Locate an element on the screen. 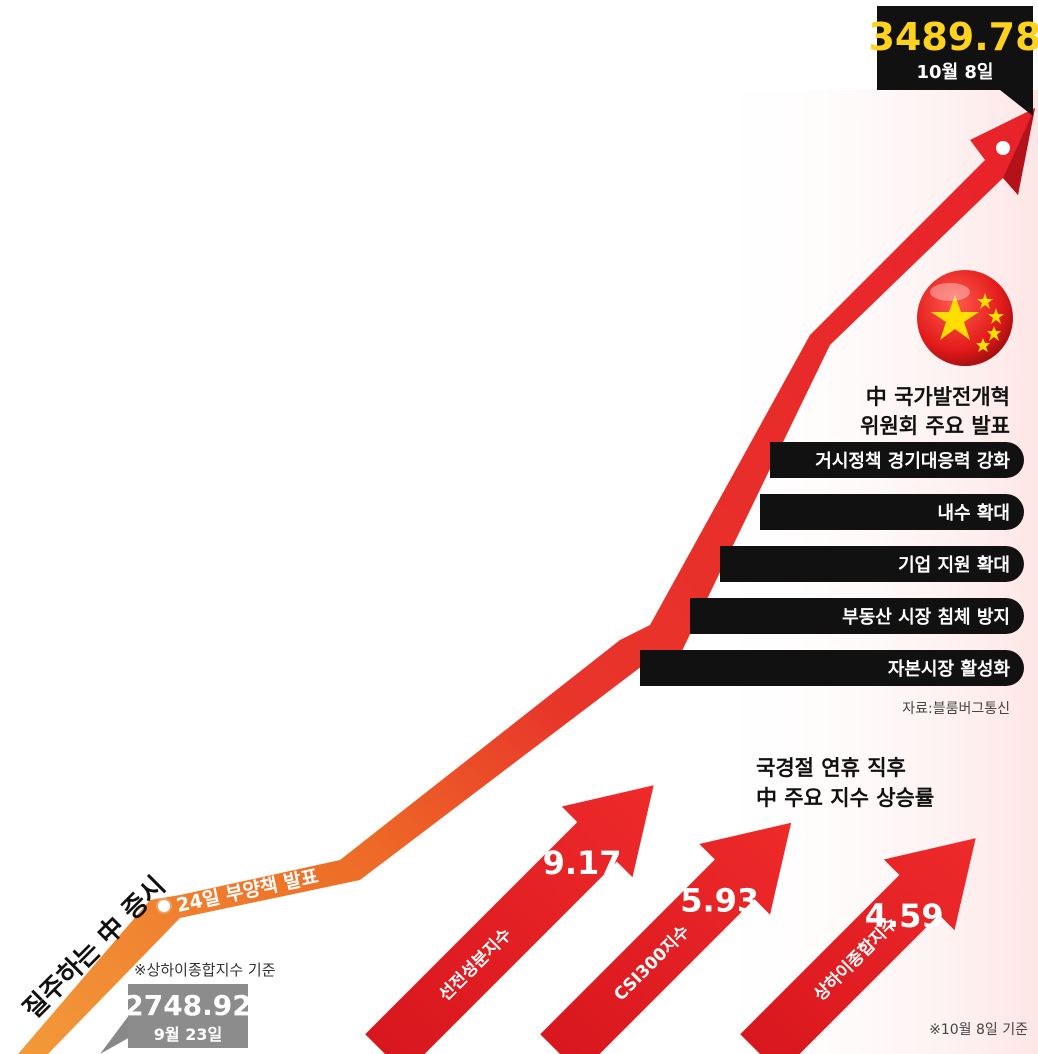 This screenshot has height=1054, width=1038. announcement-item-label: 거시정책 경기대응력 강화 is located at coordinates (912, 461).